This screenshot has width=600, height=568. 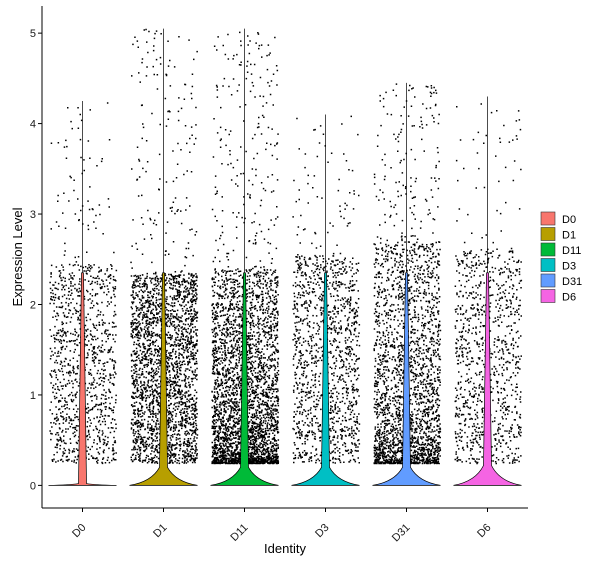 What do you see at coordinates (548, 234) in the screenshot?
I see `legend-swatch-D1` at bounding box center [548, 234].